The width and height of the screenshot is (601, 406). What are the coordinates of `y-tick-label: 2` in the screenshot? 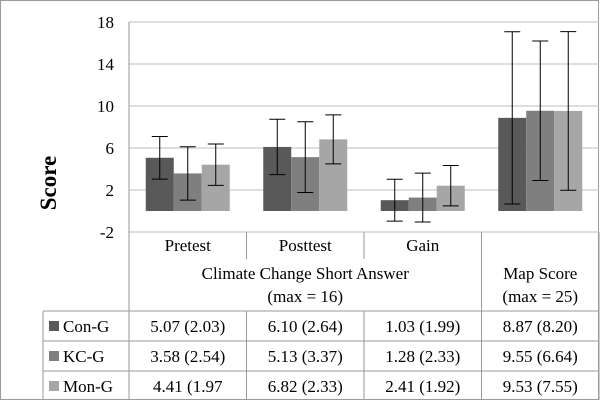 It's located at (110, 190).